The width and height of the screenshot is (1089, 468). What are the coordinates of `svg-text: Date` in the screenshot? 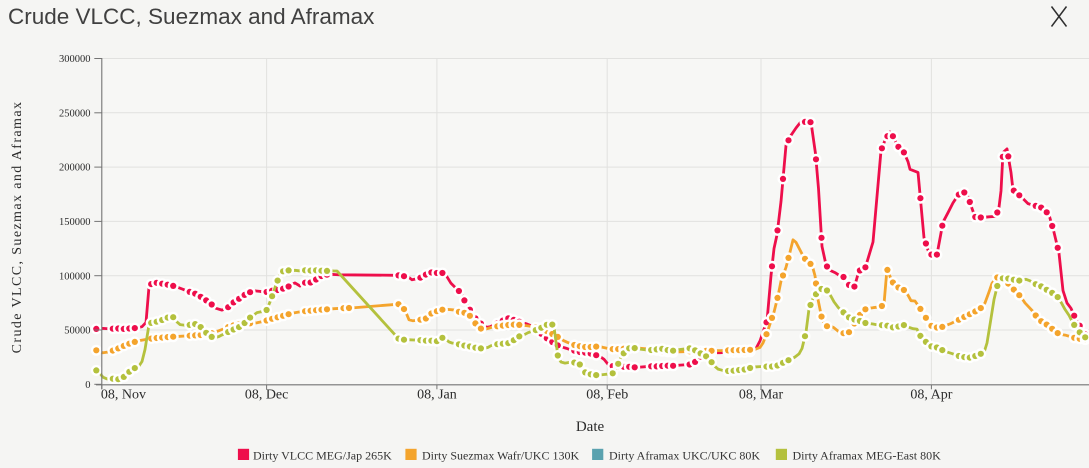 It's located at (590, 427).